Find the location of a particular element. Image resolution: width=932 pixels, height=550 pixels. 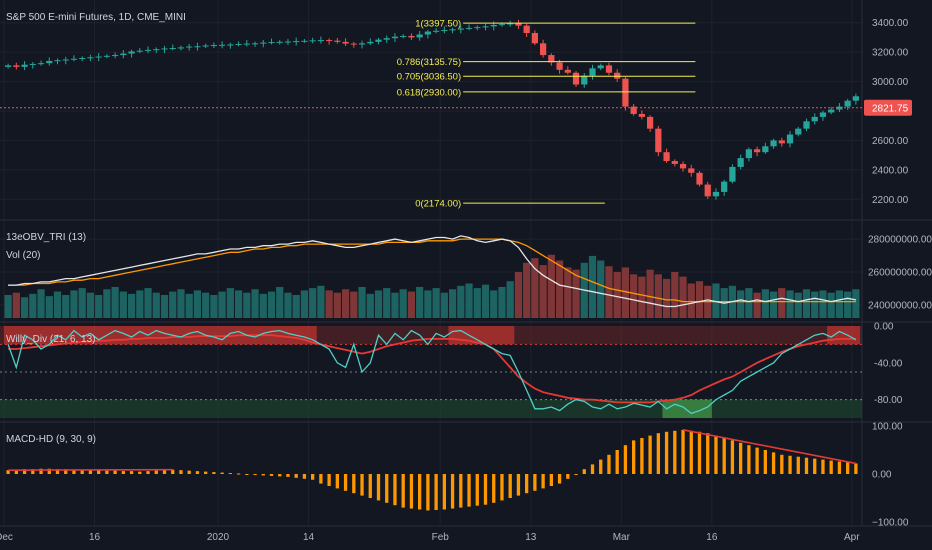

obv-tick-label: 260000000.00 is located at coordinates (900, 273).